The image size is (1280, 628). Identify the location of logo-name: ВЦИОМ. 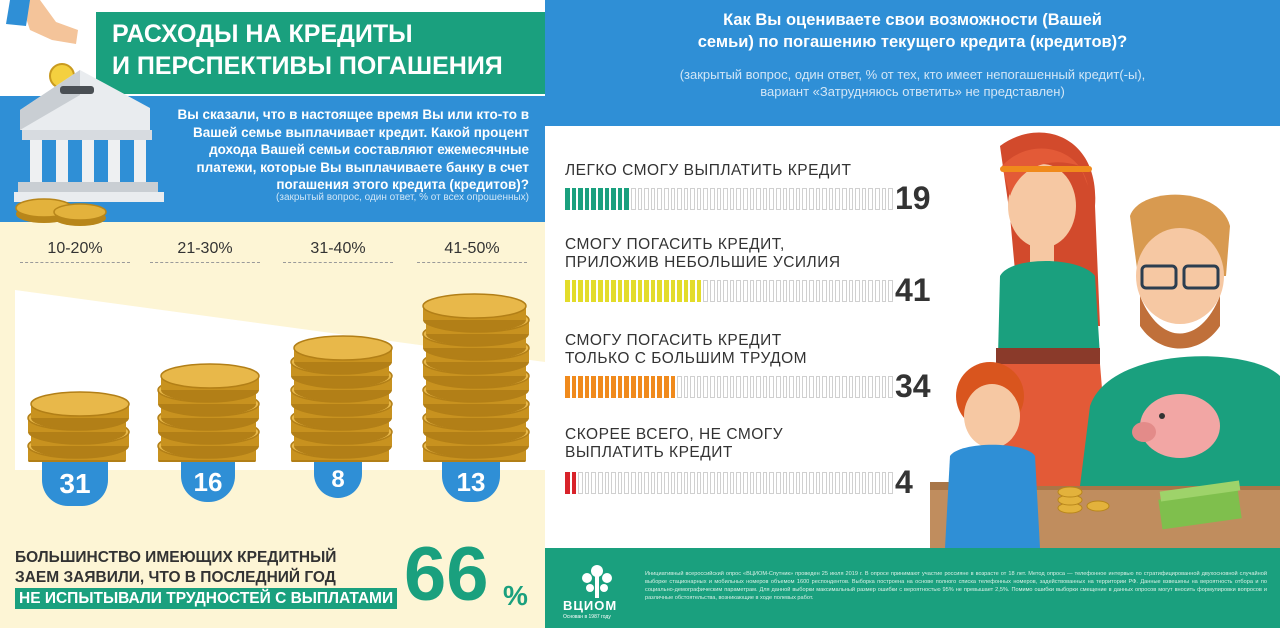
(590, 605).